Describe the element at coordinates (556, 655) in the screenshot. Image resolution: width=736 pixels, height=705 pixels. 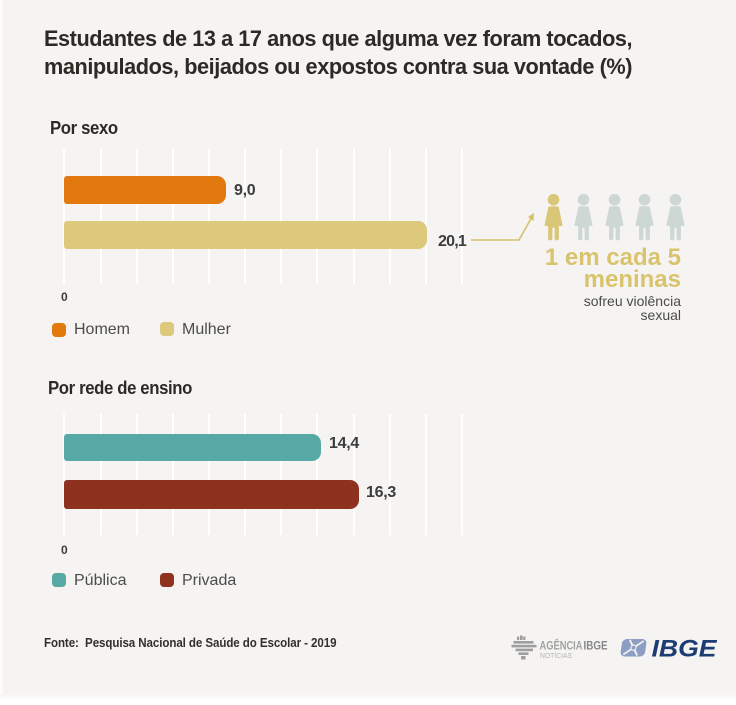
I see `svg-text: NOTÍCIAS` at that location.